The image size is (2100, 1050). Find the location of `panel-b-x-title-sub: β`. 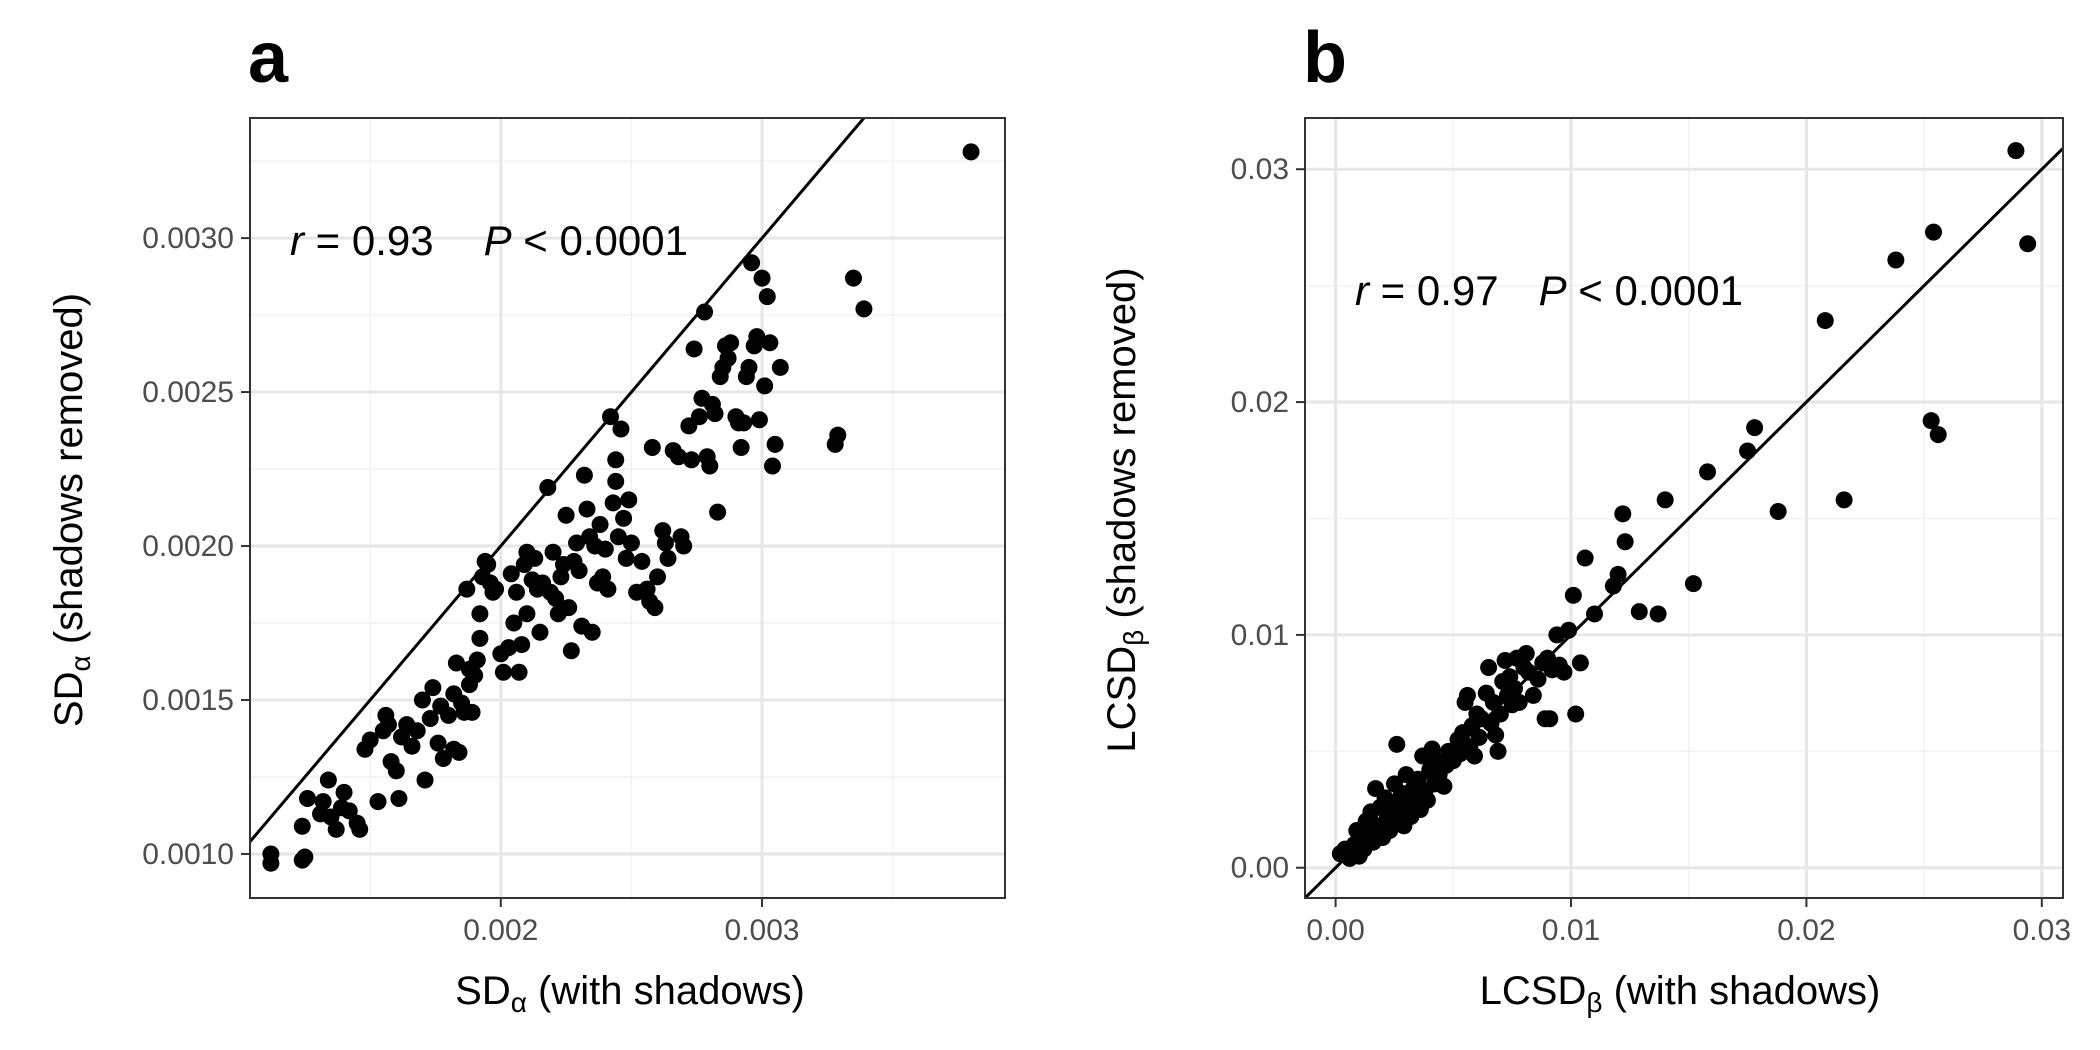

panel-b-x-title-sub: β is located at coordinates (1594, 1002).